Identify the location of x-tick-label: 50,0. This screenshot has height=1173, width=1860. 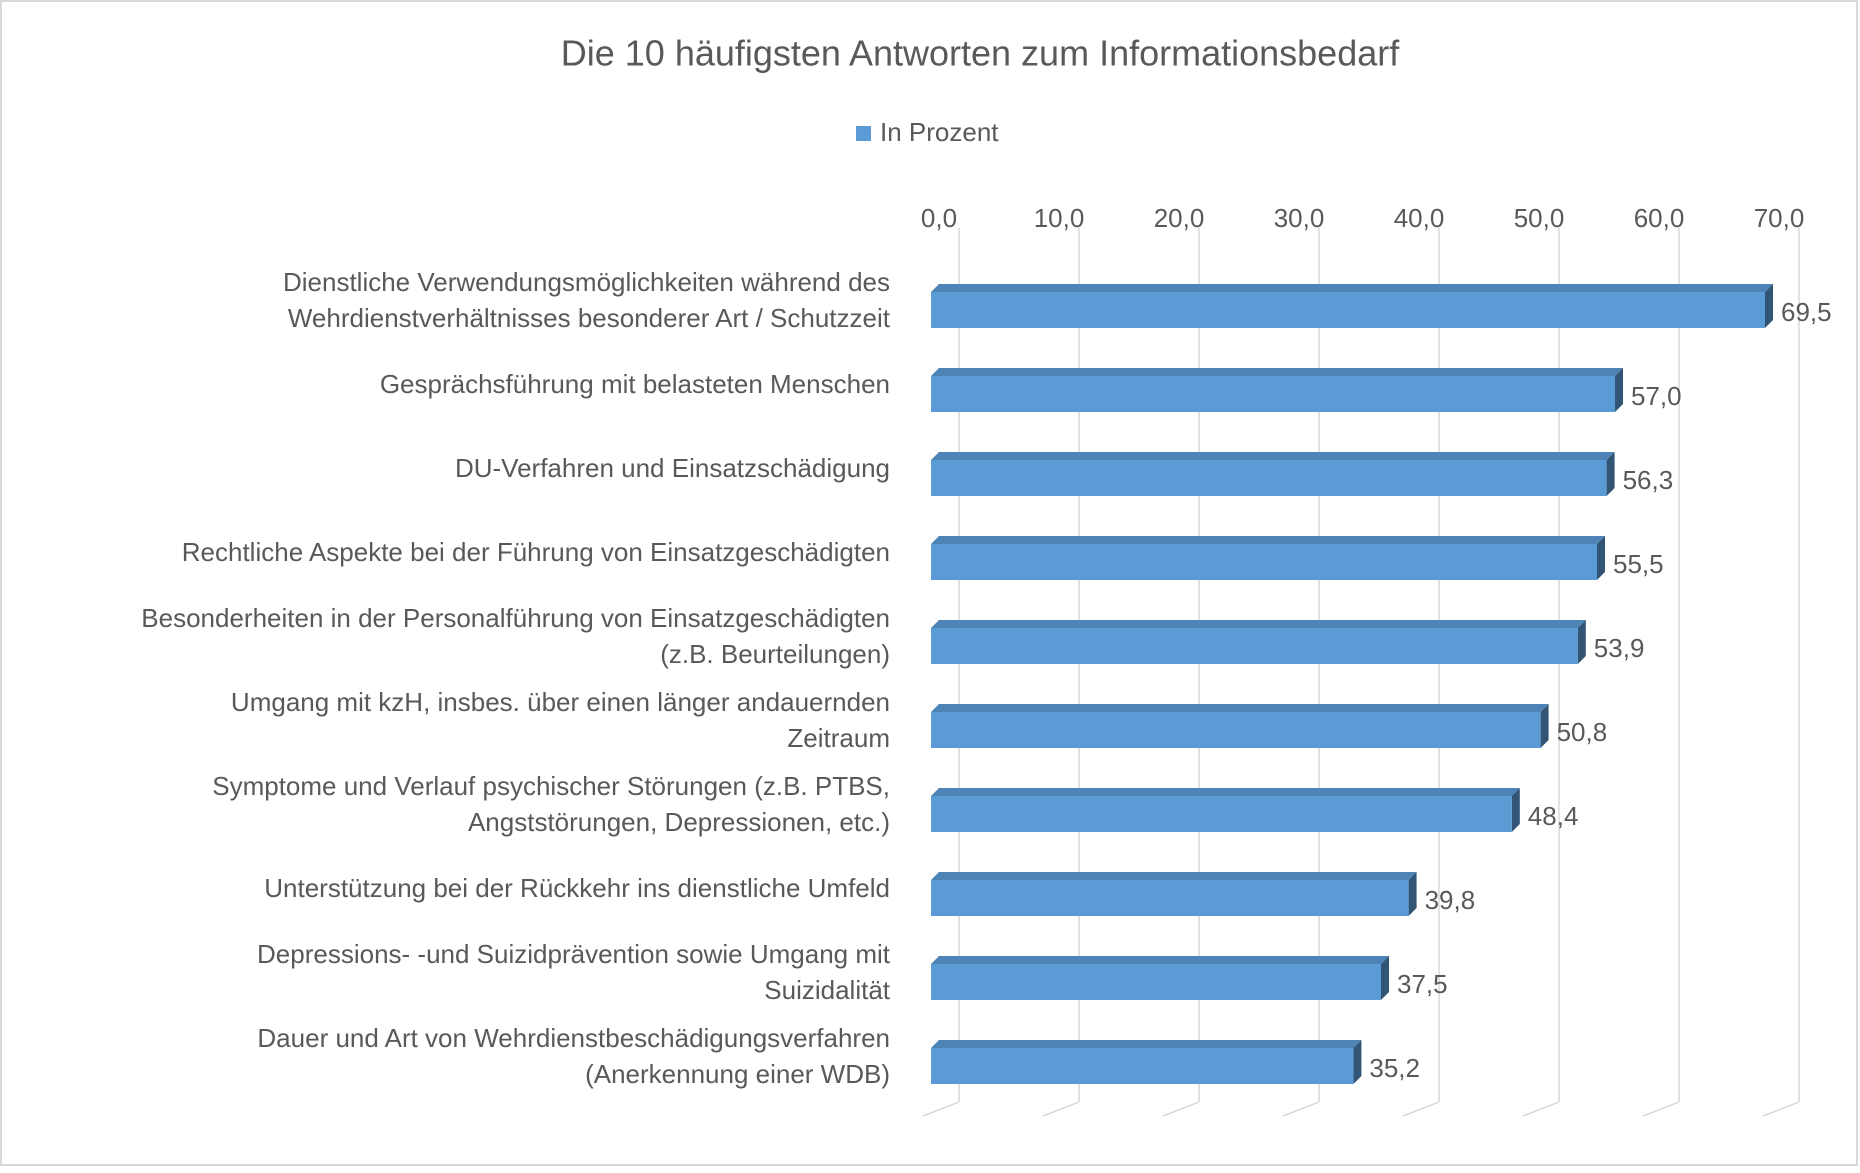
(1539, 218).